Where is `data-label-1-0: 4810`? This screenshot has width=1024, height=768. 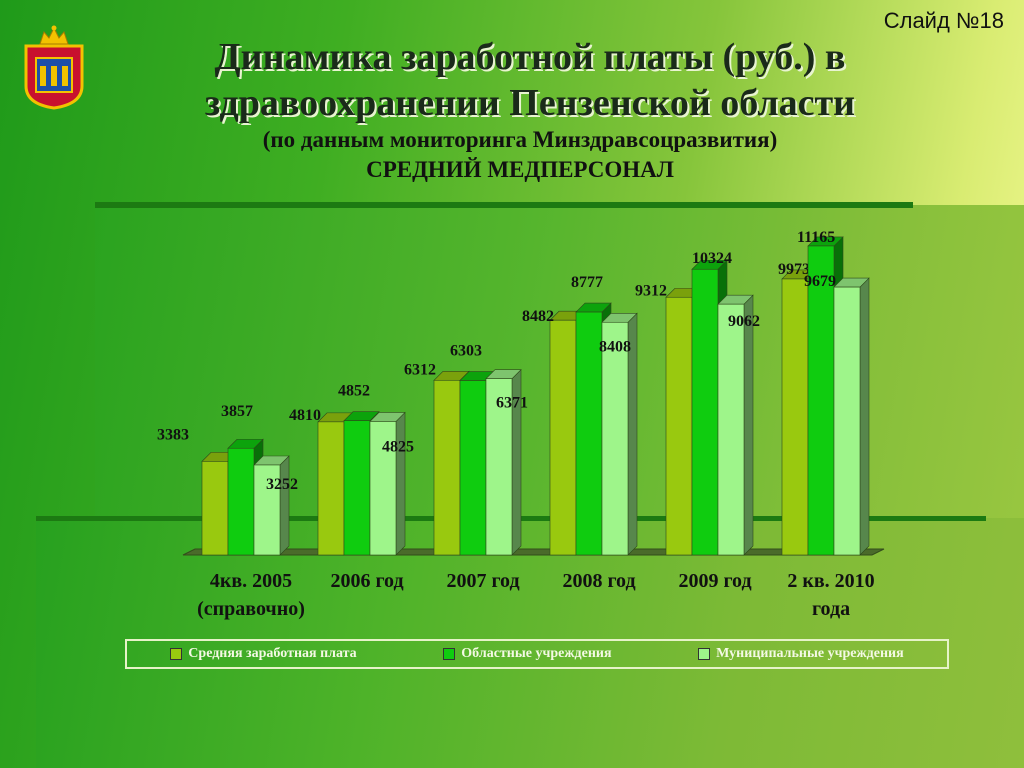 data-label-1-0: 4810 is located at coordinates (305, 415).